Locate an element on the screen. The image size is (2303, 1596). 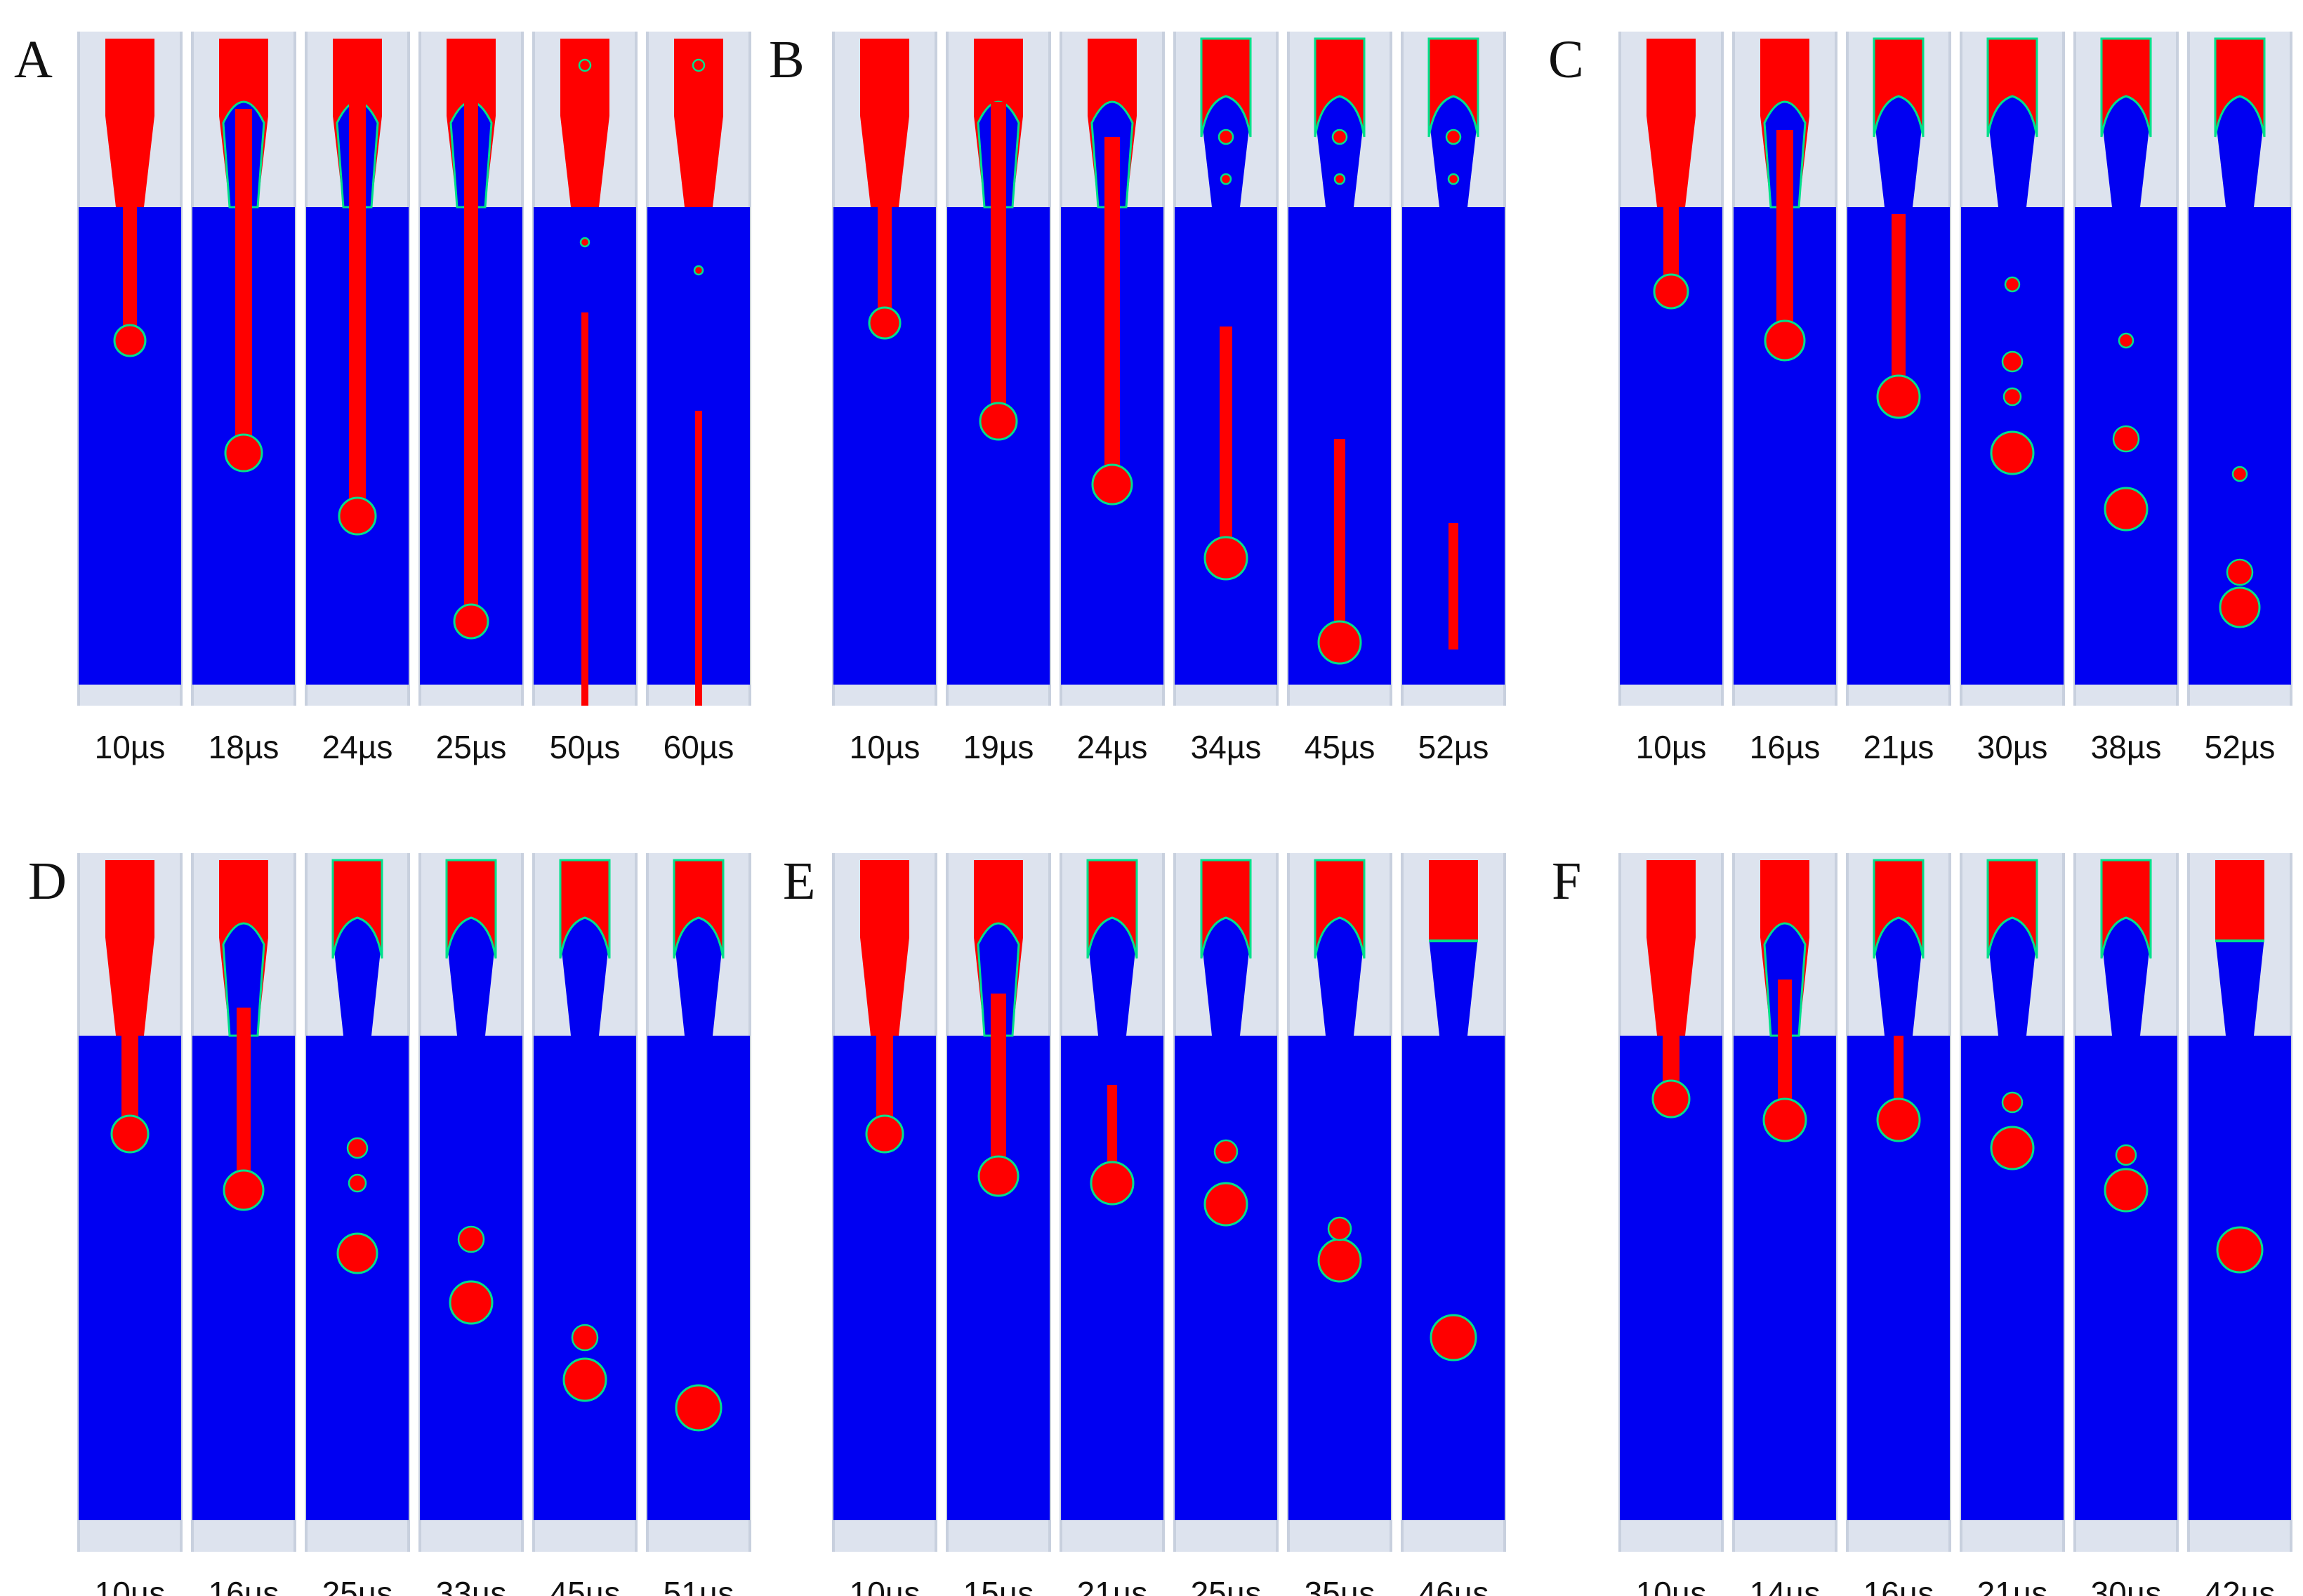
time-label: 33µs is located at coordinates (472, 1585).